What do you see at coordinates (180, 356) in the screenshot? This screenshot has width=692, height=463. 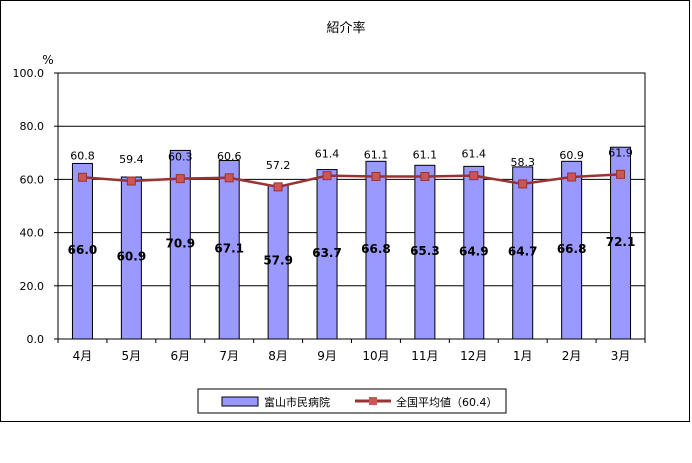 I see `x-tick-label: 6月` at bounding box center [180, 356].